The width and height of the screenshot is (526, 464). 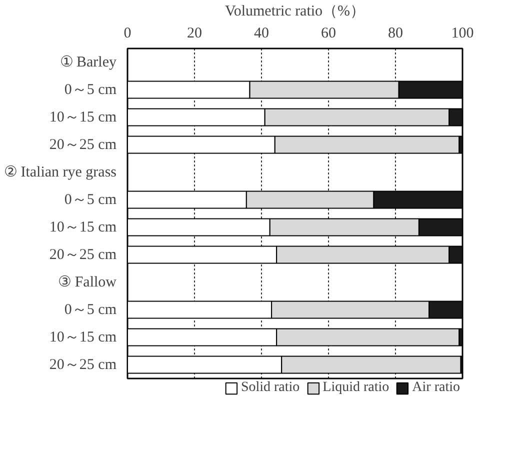 What do you see at coordinates (88, 62) in the screenshot?
I see `y-tick-label: ① Barley` at bounding box center [88, 62].